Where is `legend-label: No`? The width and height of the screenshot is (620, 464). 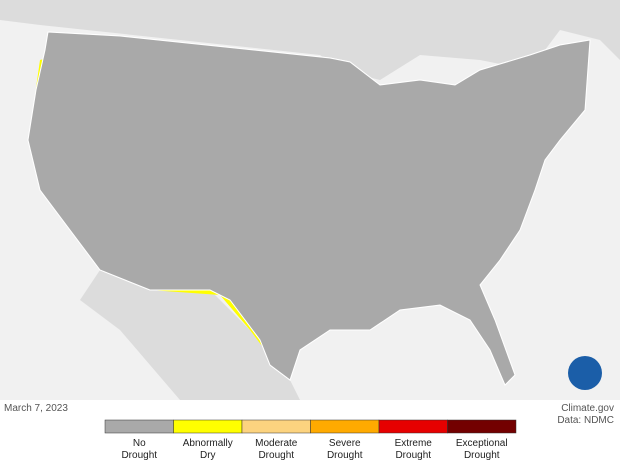
legend-label: No is located at coordinates (139, 443).